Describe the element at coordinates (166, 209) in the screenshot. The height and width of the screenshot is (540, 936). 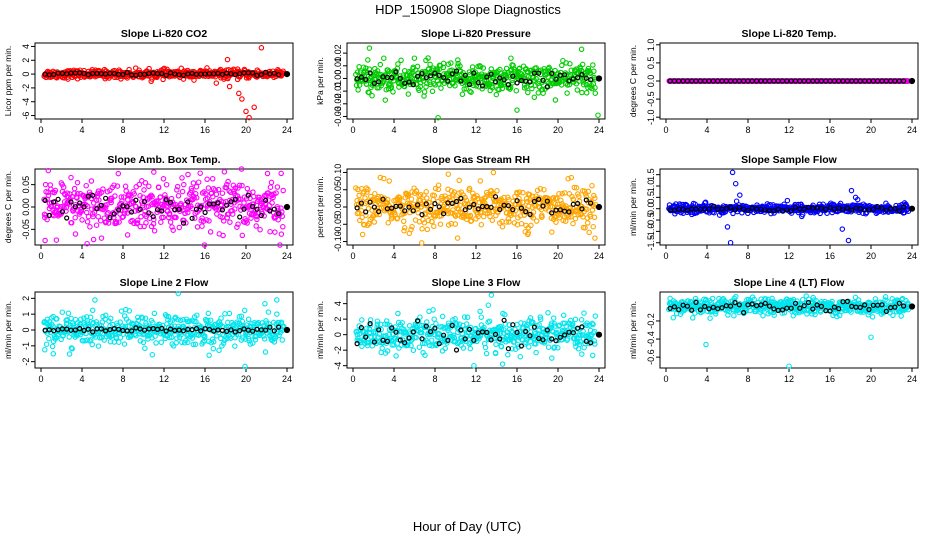
I see `series-mean` at that location.